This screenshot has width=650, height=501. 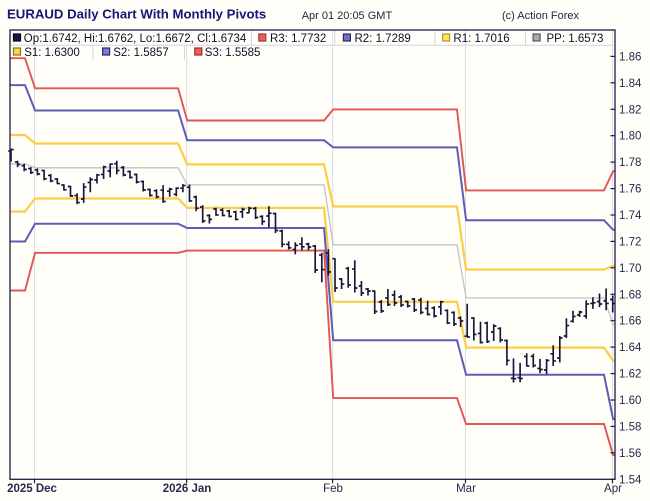 I want to click on svg-text: 1.84, so click(x=630, y=84).